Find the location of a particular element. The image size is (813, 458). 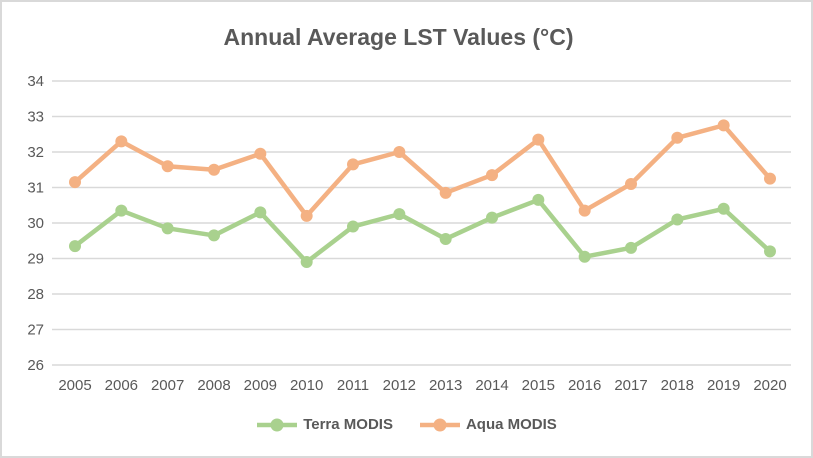

y-axis-tick-label: 30 is located at coordinates (35, 223).